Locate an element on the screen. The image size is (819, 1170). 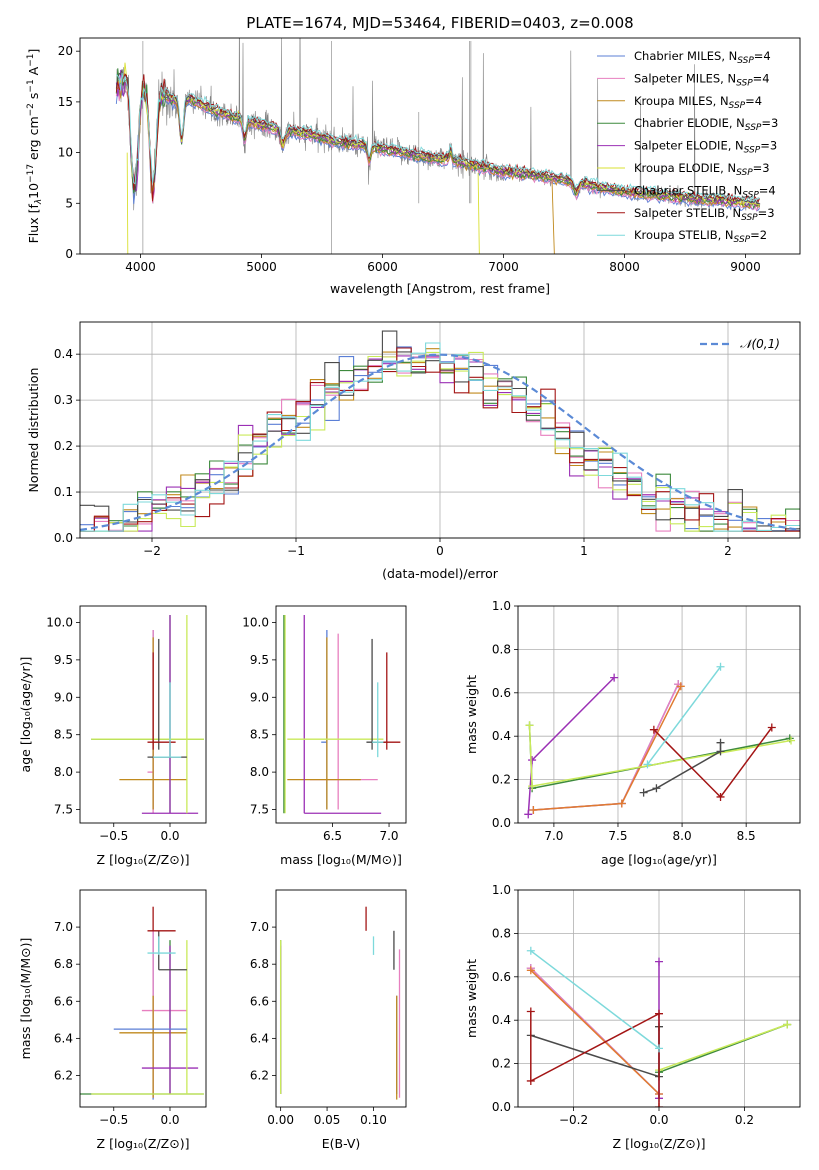
spectrum-legend-label-3-part-1: SSP is located at coordinates (753, 128).